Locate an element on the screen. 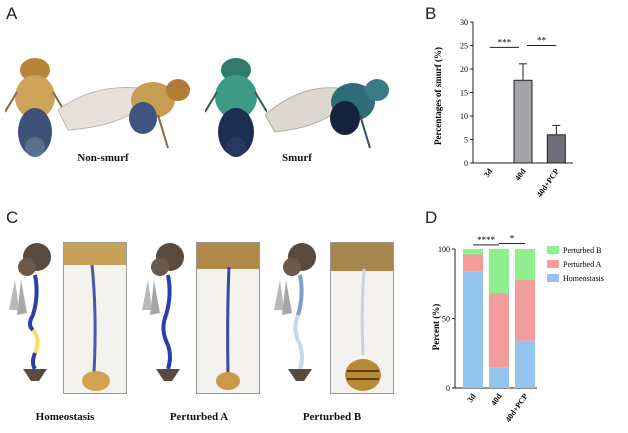 This screenshot has height=433, width=628. chart-b-ytick-label: 25 is located at coordinates (464, 46).